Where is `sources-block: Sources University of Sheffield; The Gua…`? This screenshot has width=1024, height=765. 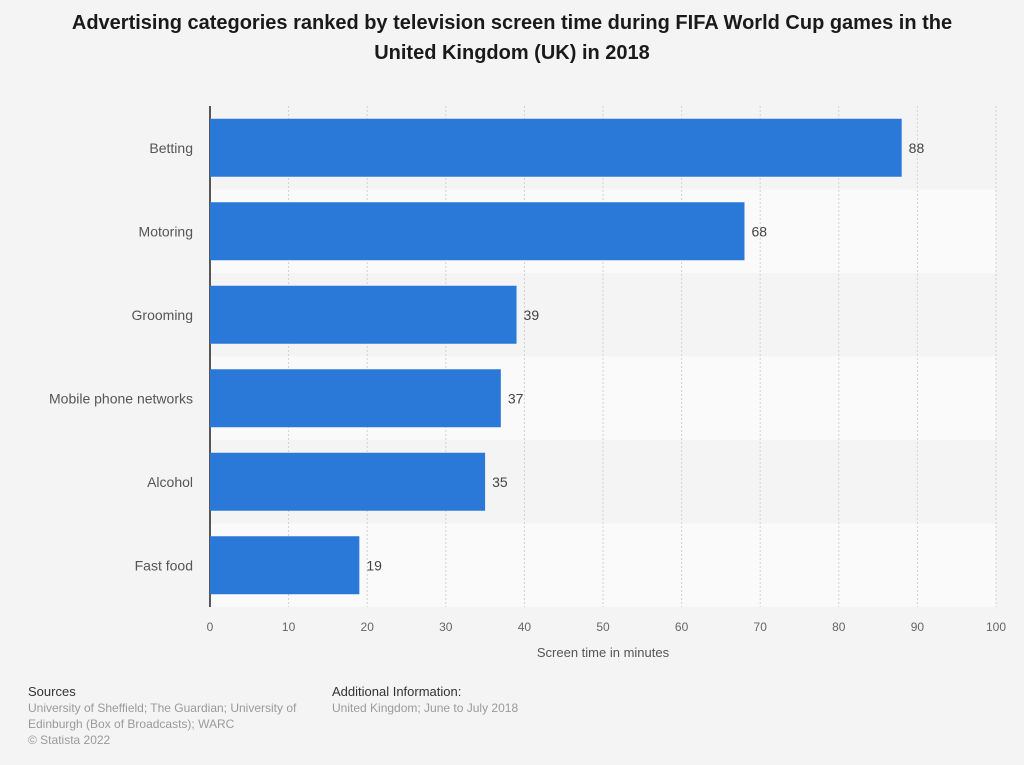 sources-block: Sources University of Sheffield; The Gua… is located at coordinates (178, 716).